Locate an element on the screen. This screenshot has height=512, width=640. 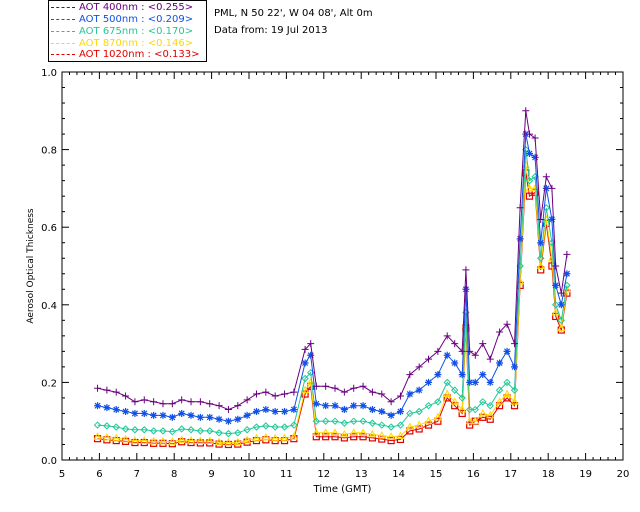
x-tick-label: 14 is located at coordinates (398, 474).